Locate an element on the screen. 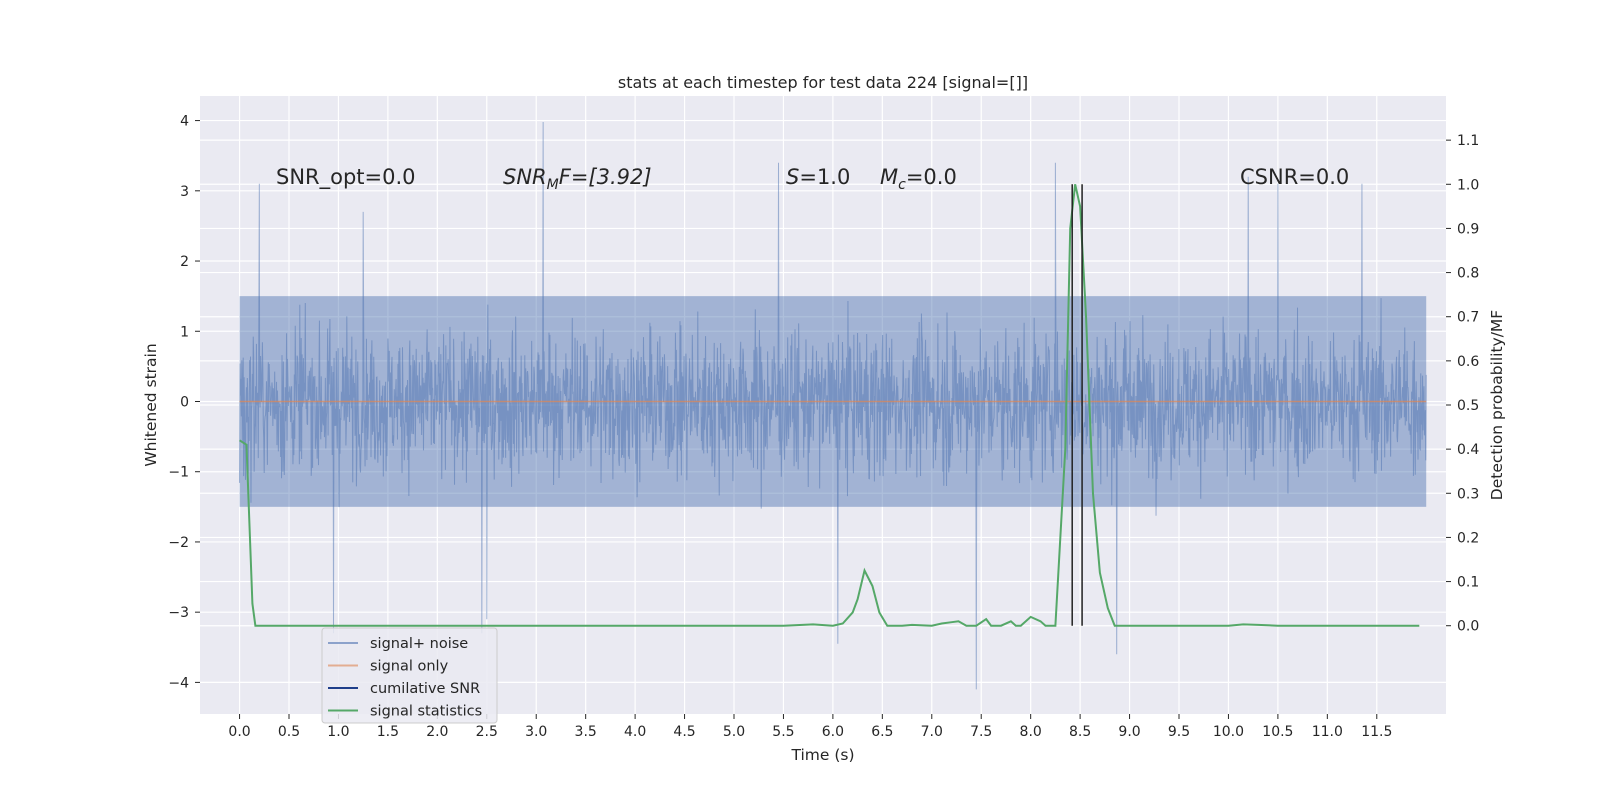  y-right-tick-label: 0.1 is located at coordinates (1468, 583).